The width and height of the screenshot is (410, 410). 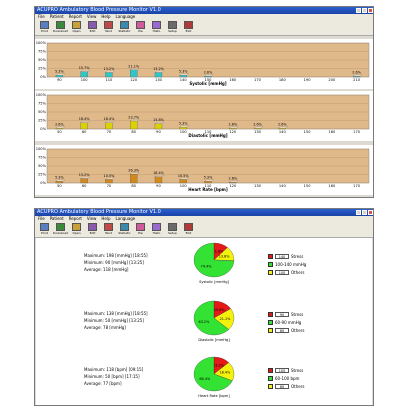 What do you see at coordinates (124, 233) in the screenshot?
I see `toolbar-label: Statistic` at bounding box center [124, 233].